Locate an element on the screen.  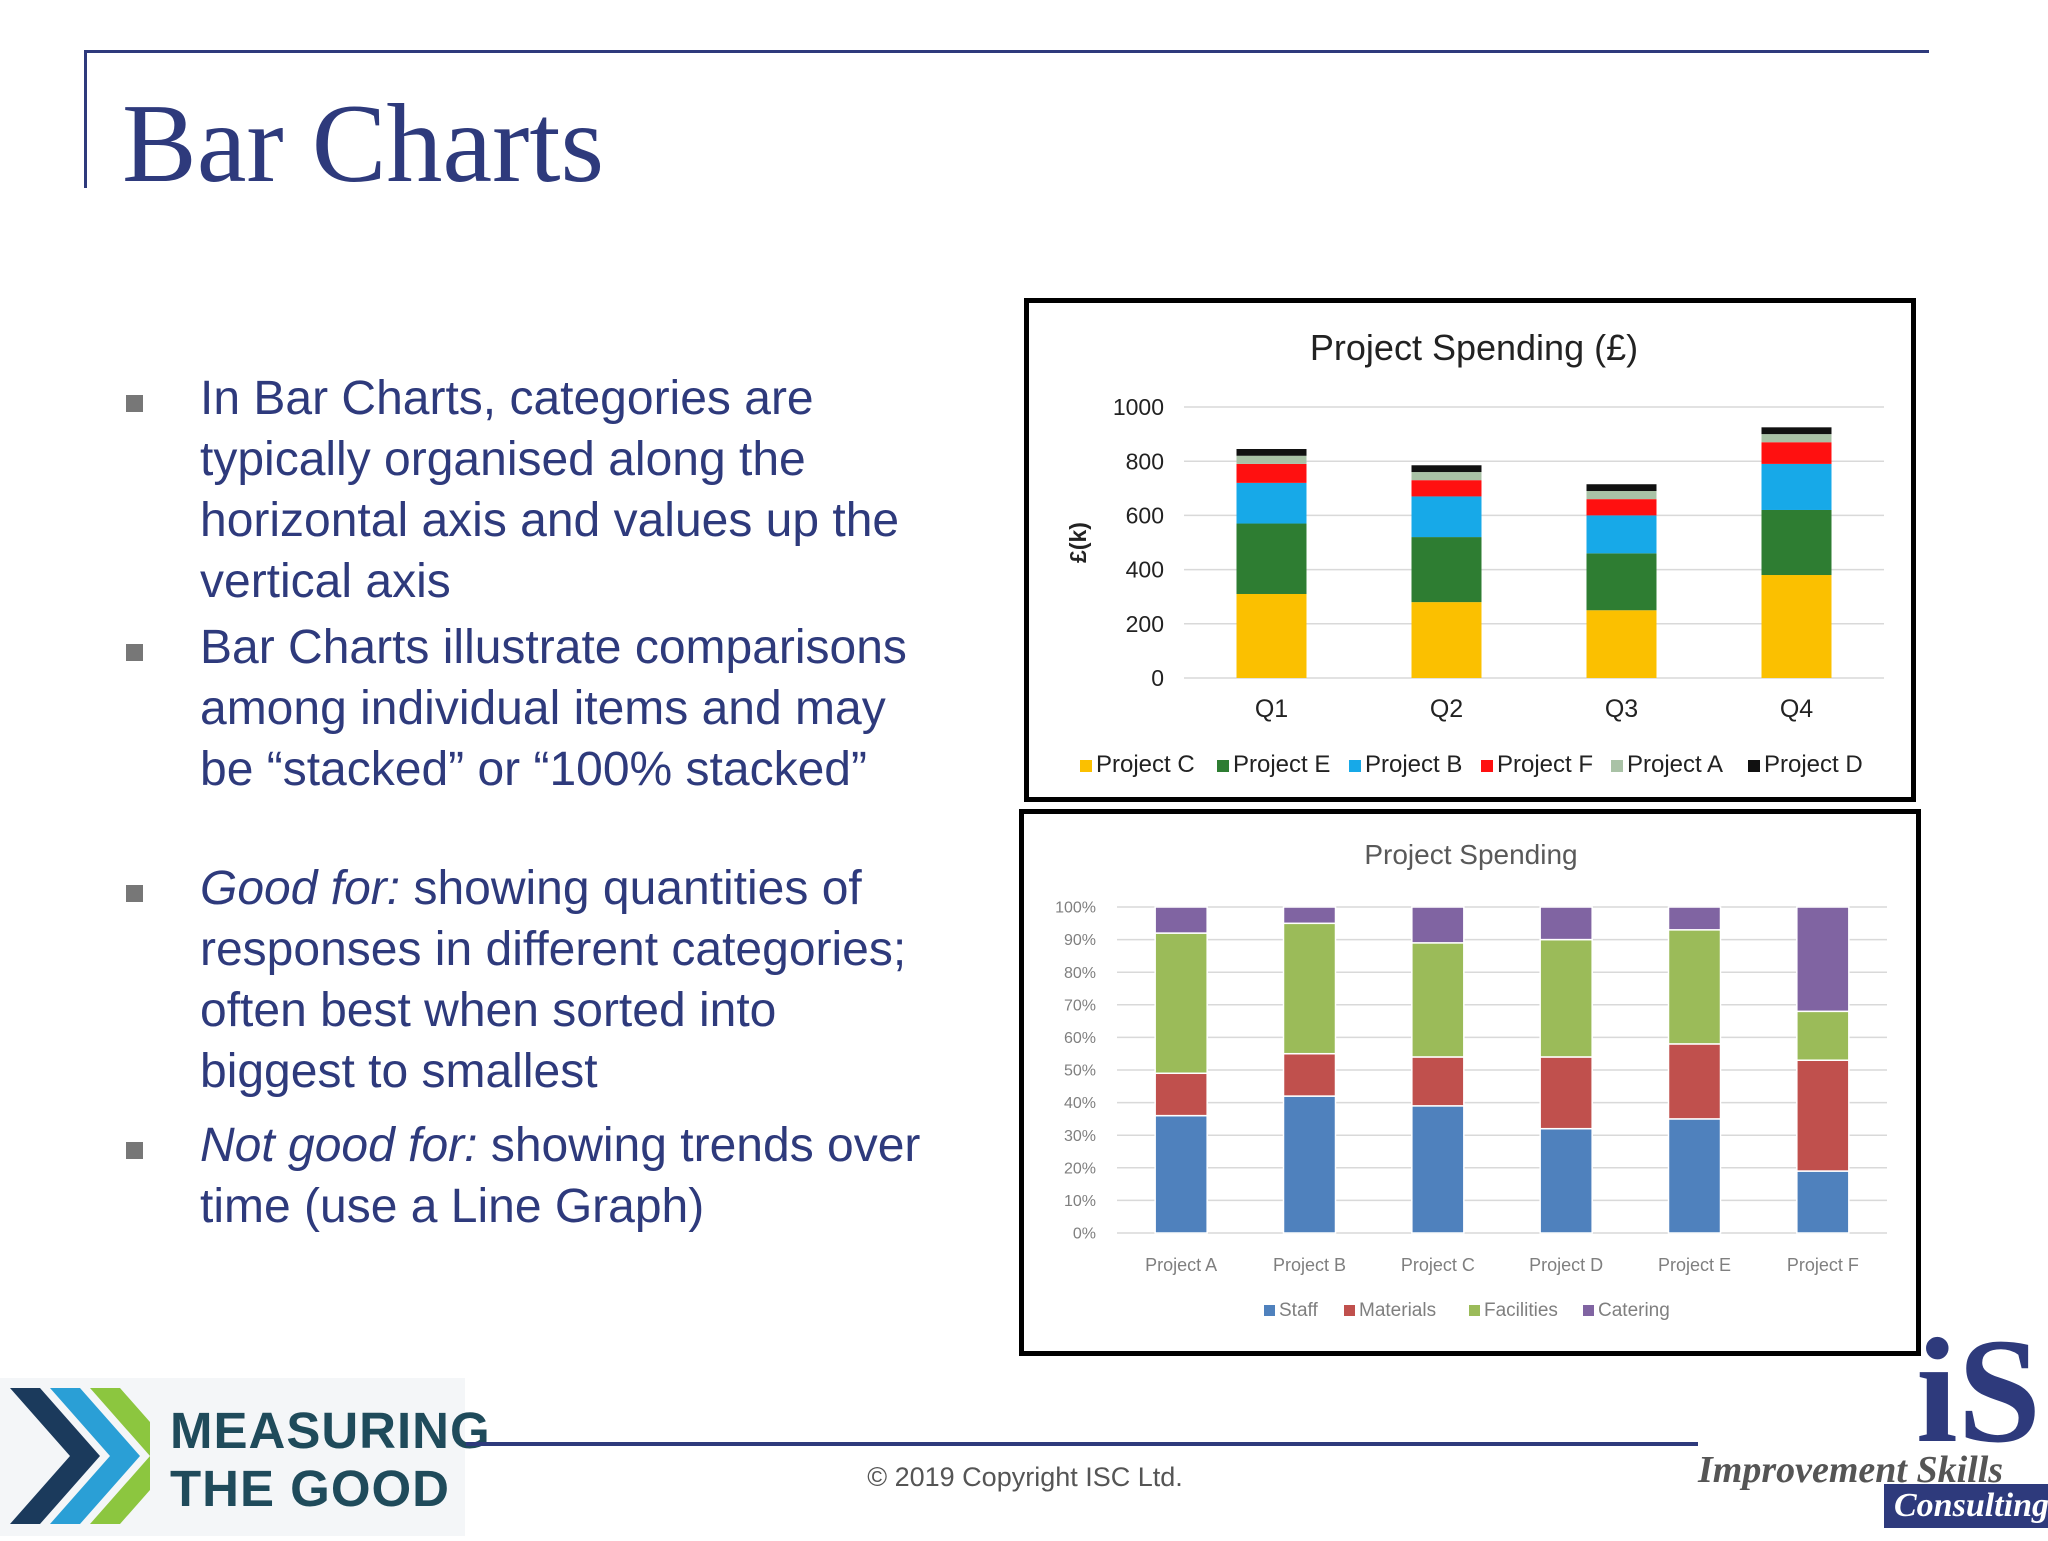
title-frame-left is located at coordinates (85, 119).